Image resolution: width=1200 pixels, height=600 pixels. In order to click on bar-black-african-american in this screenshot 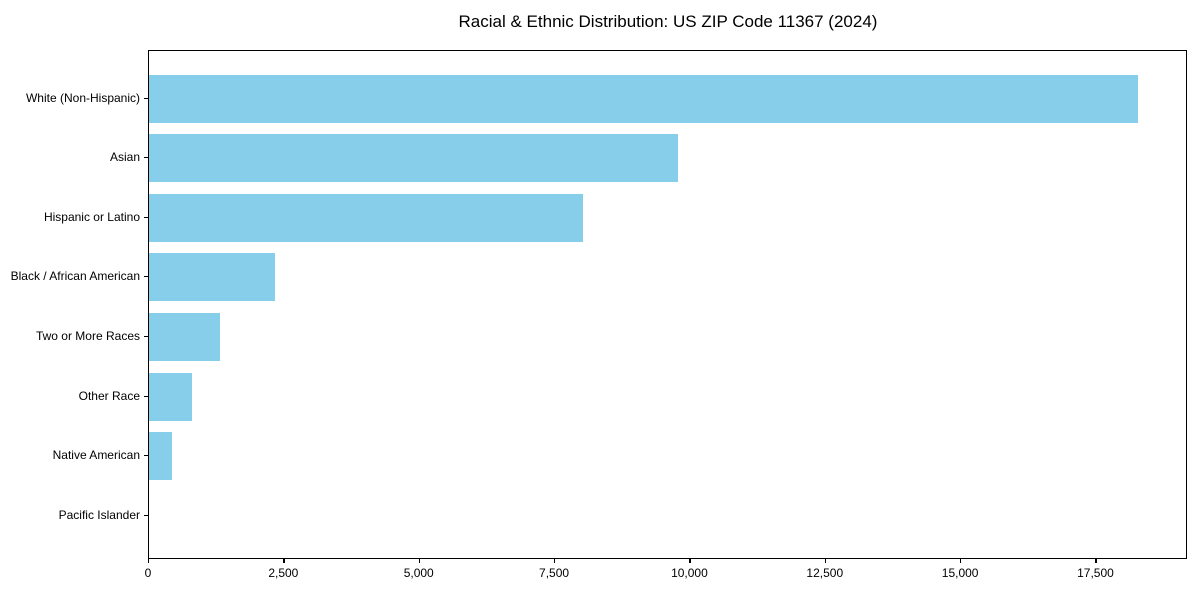, I will do `click(212, 277)`.